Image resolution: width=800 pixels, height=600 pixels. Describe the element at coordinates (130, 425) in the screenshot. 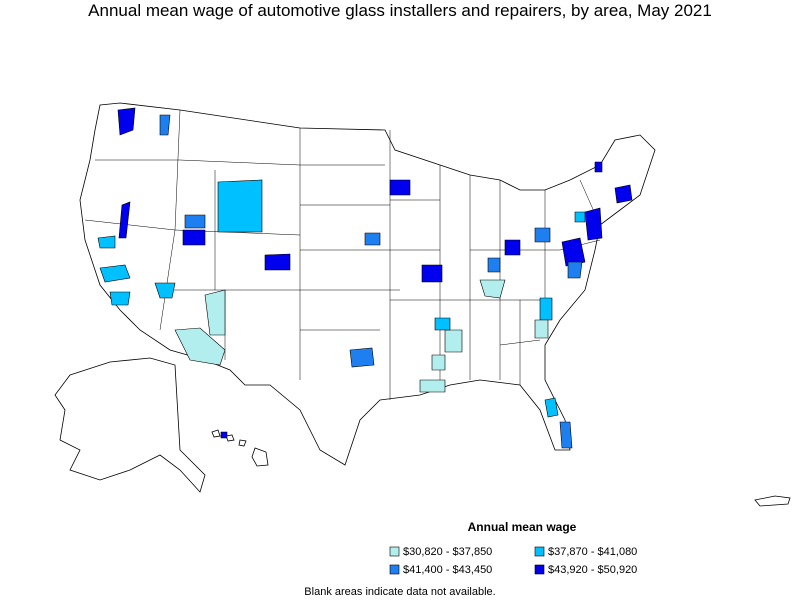

I see `alaska` at that location.